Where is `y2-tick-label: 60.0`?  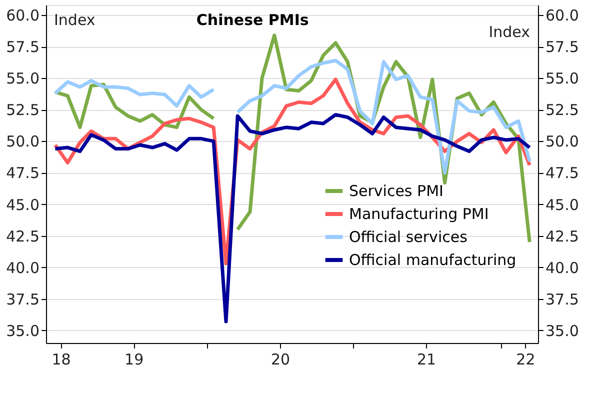
y2-tick-label: 60.0 is located at coordinates (562, 15).